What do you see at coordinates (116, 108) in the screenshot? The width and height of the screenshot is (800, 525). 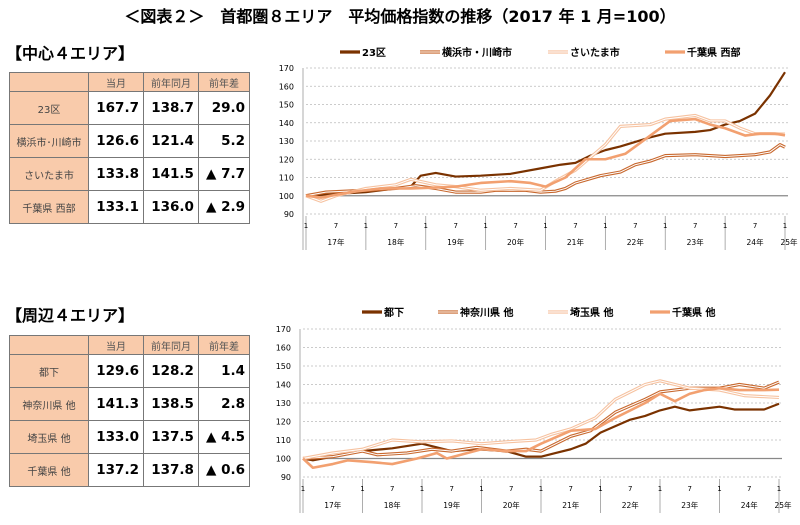 I see `cell: 167.7` at bounding box center [116, 108].